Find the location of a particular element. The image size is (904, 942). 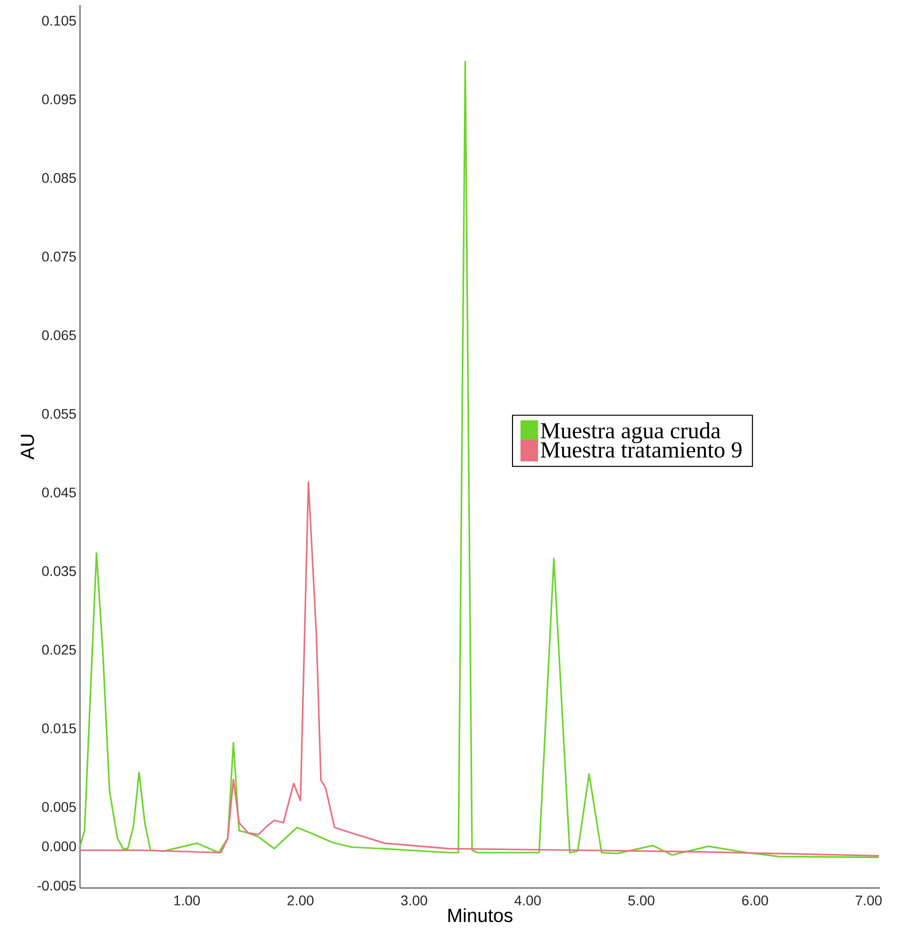

legend-label: Muestra tratamiento 9 is located at coordinates (641, 450).